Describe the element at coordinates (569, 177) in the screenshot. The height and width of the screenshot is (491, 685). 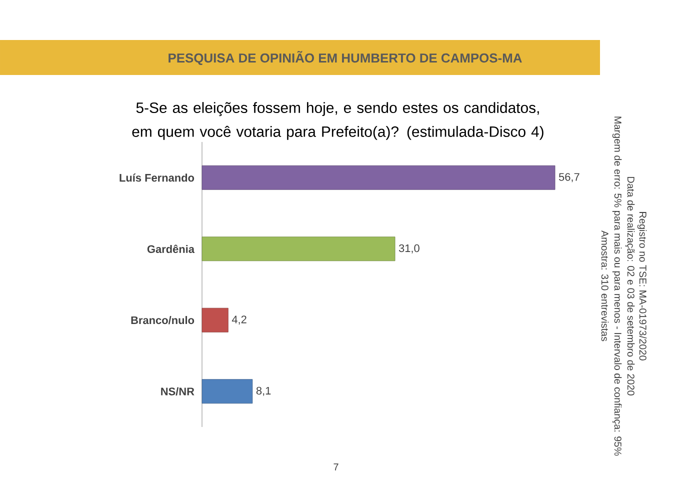
I see `data-label: 56,7` at that location.